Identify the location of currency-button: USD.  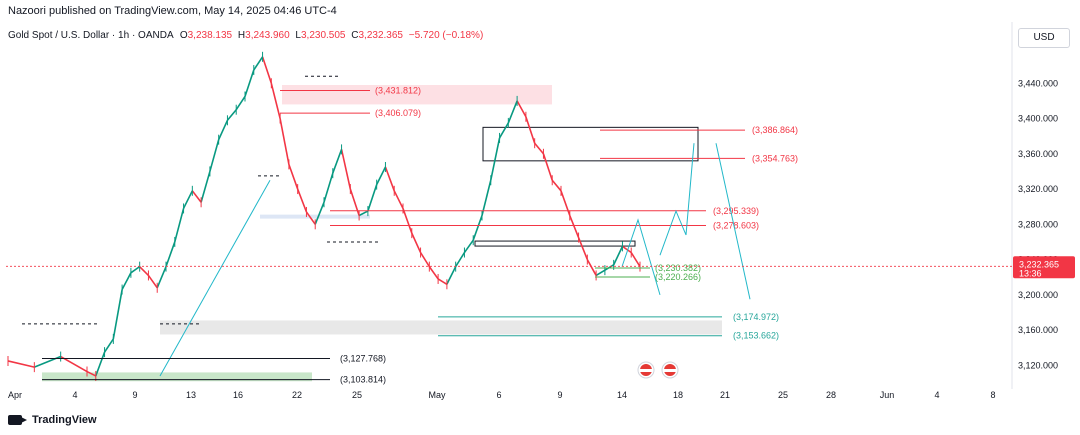
(1044, 38).